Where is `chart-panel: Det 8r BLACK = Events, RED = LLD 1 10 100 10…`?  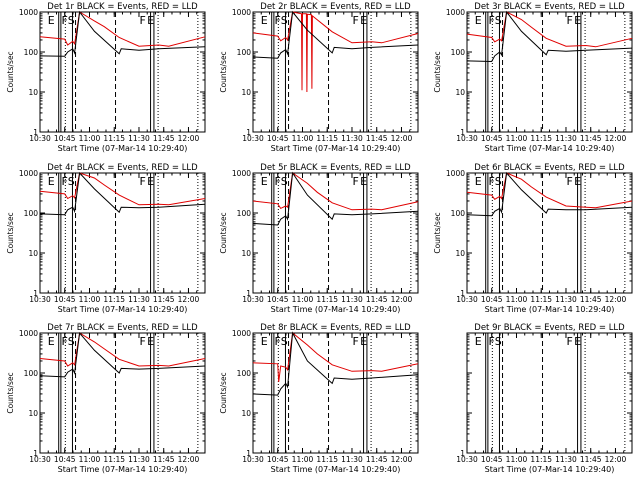 chart-panel: Det 8r BLACK = Events, RED = LLD 1 10 100 10… is located at coordinates (319, 398).